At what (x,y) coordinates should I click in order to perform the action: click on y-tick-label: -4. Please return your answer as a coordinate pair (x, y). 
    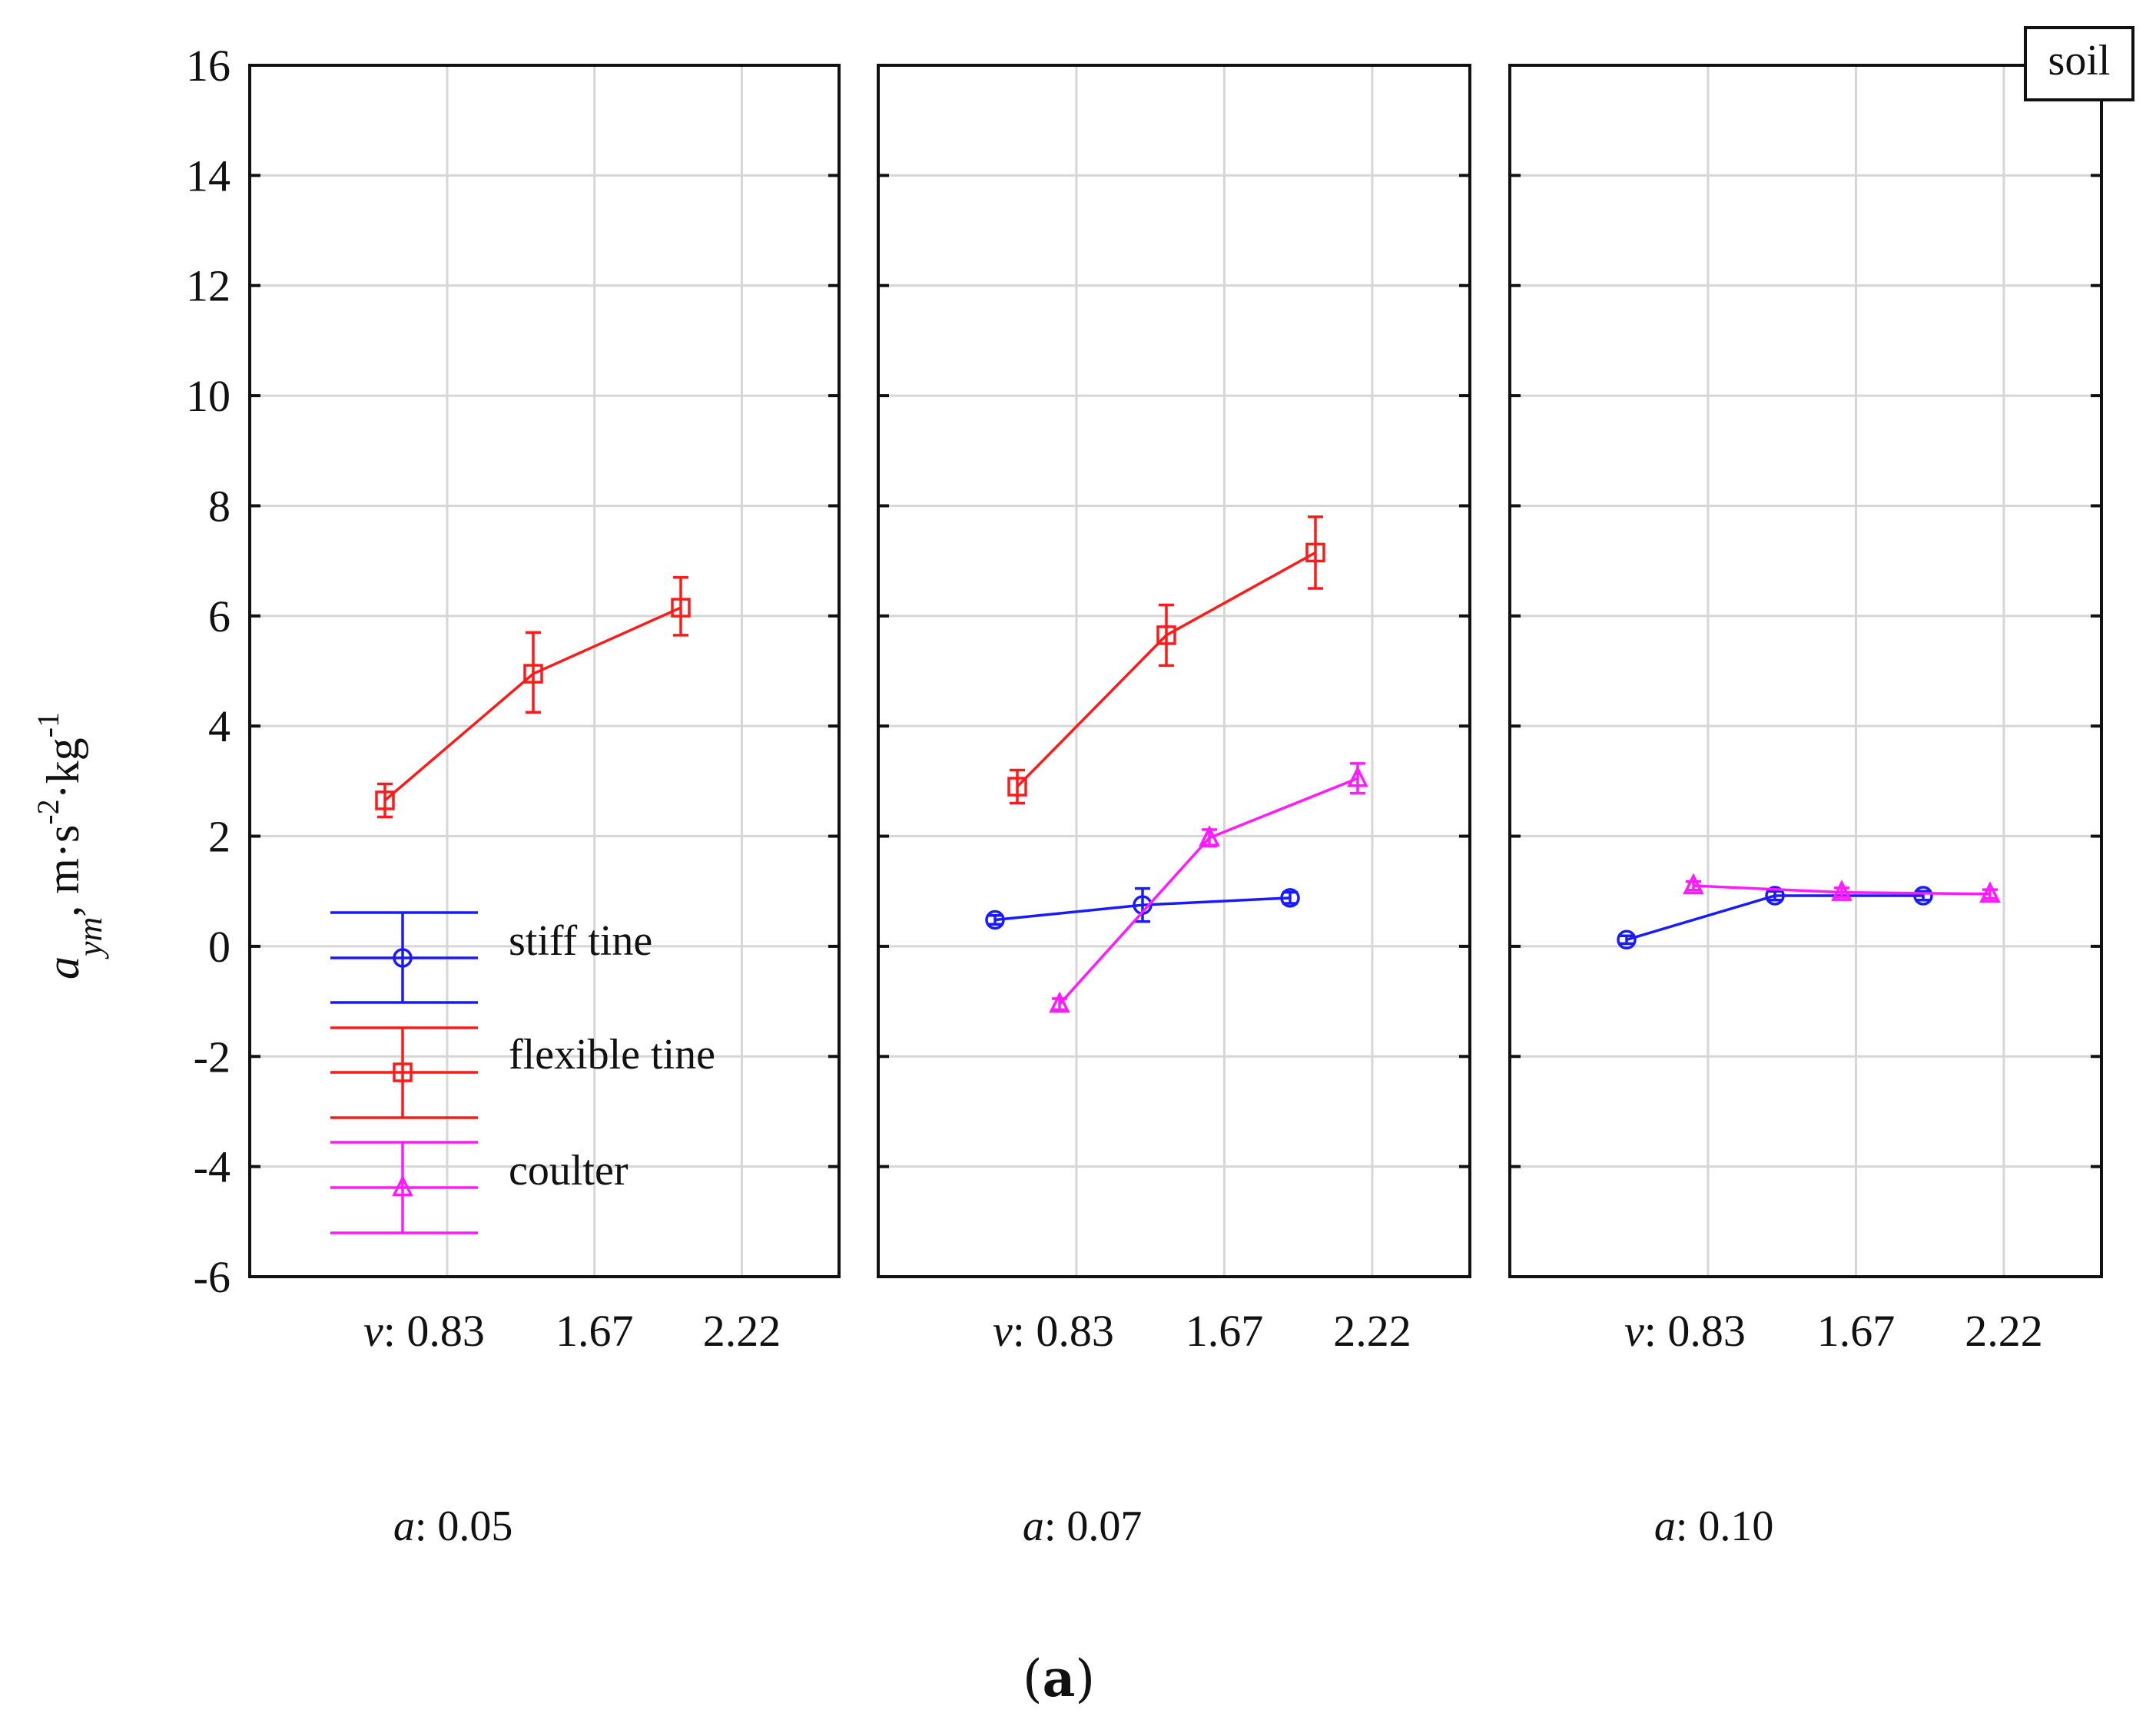
    Looking at the image, I should click on (212, 1167).